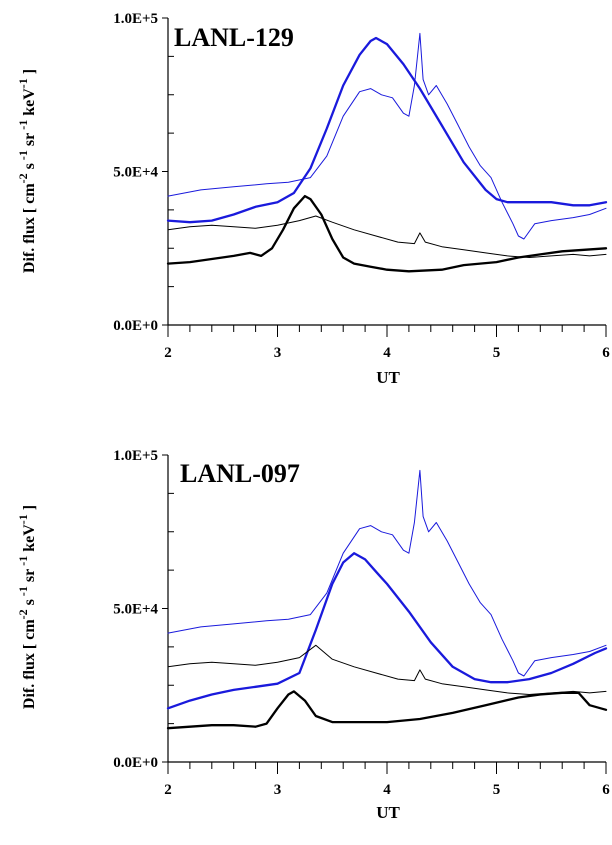  I want to click on panel-title: LANL-097, so click(240, 473).